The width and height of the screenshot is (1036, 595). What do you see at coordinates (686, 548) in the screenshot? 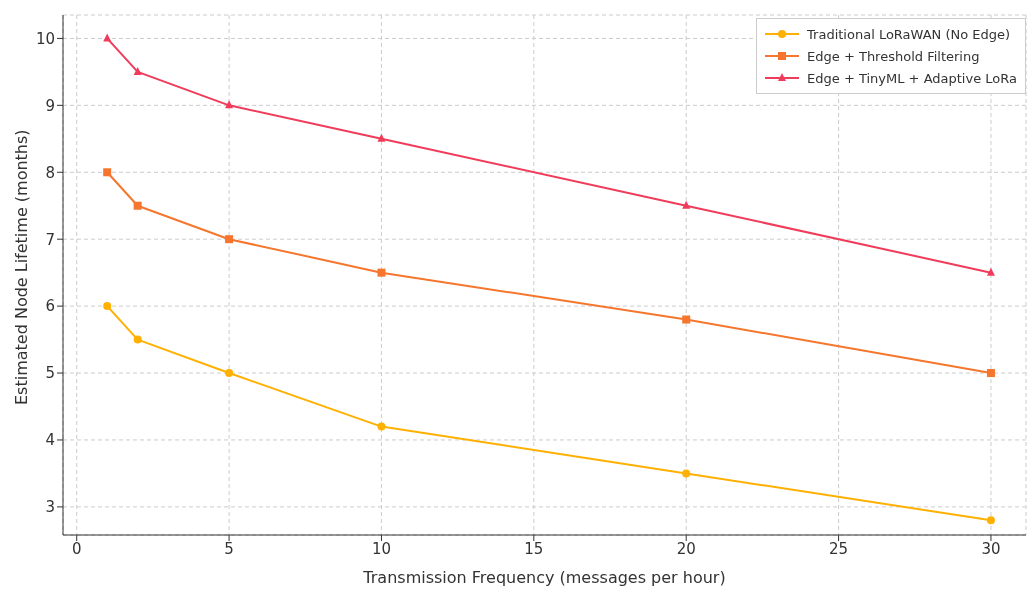
I see `x-tick-label: 20` at bounding box center [686, 548].